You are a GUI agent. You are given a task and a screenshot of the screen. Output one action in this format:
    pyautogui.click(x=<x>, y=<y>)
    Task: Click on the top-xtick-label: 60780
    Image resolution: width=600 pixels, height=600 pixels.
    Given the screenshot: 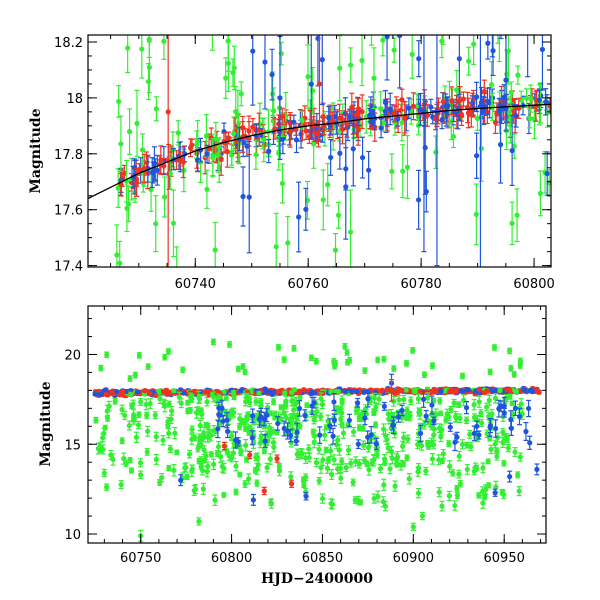 What is the action you would take?
    pyautogui.click(x=420, y=284)
    